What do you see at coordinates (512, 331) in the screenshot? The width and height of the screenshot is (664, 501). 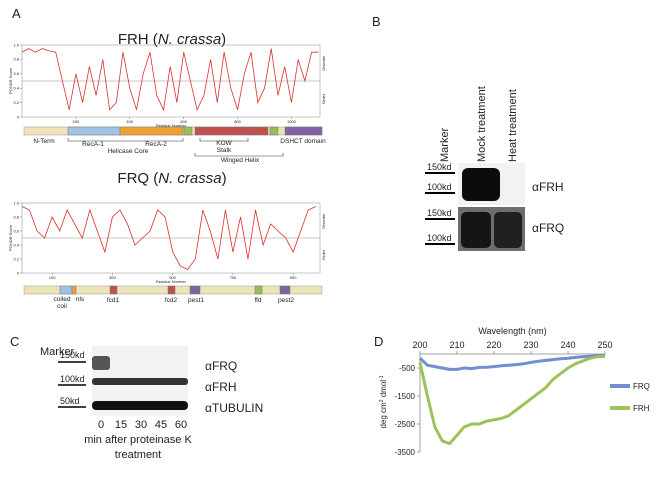 I see `x-axis-title: Wavelength (nm)` at bounding box center [512, 331].